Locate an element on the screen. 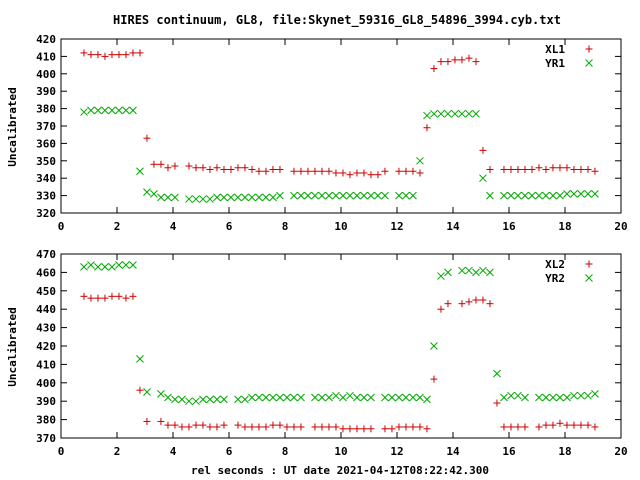  y-tick-label: 370 is located at coordinates (46, 126).